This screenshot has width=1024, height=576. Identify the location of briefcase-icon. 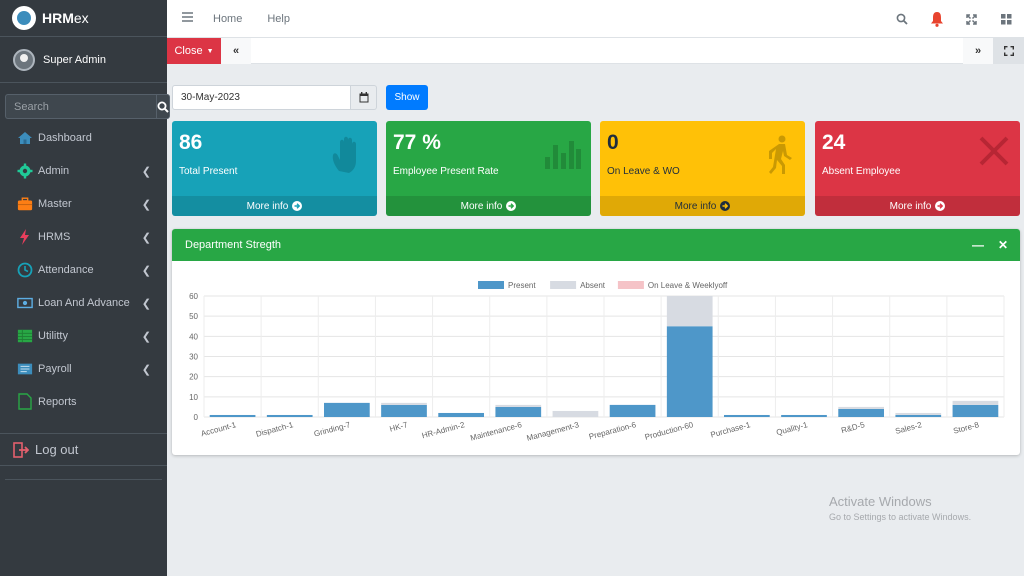
(25, 204).